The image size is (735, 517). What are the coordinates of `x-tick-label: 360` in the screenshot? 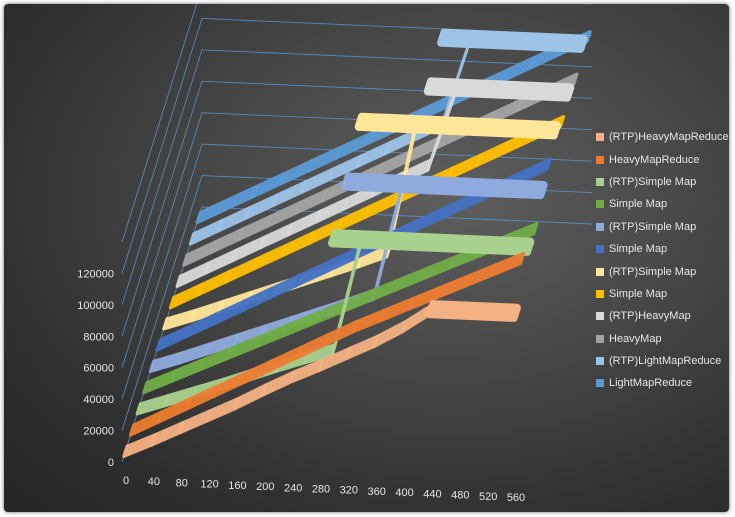 It's located at (377, 492).